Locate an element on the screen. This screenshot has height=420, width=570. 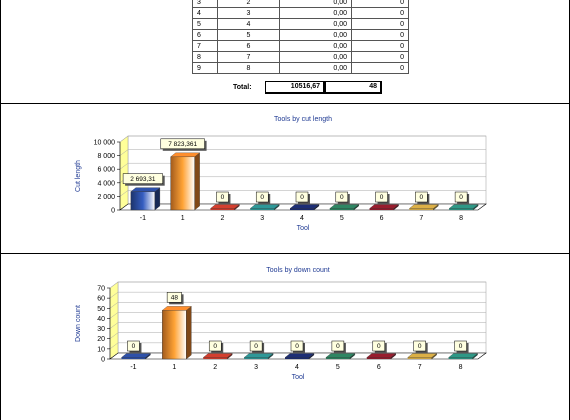
total-length: 10516,67 is located at coordinates (295, 87).